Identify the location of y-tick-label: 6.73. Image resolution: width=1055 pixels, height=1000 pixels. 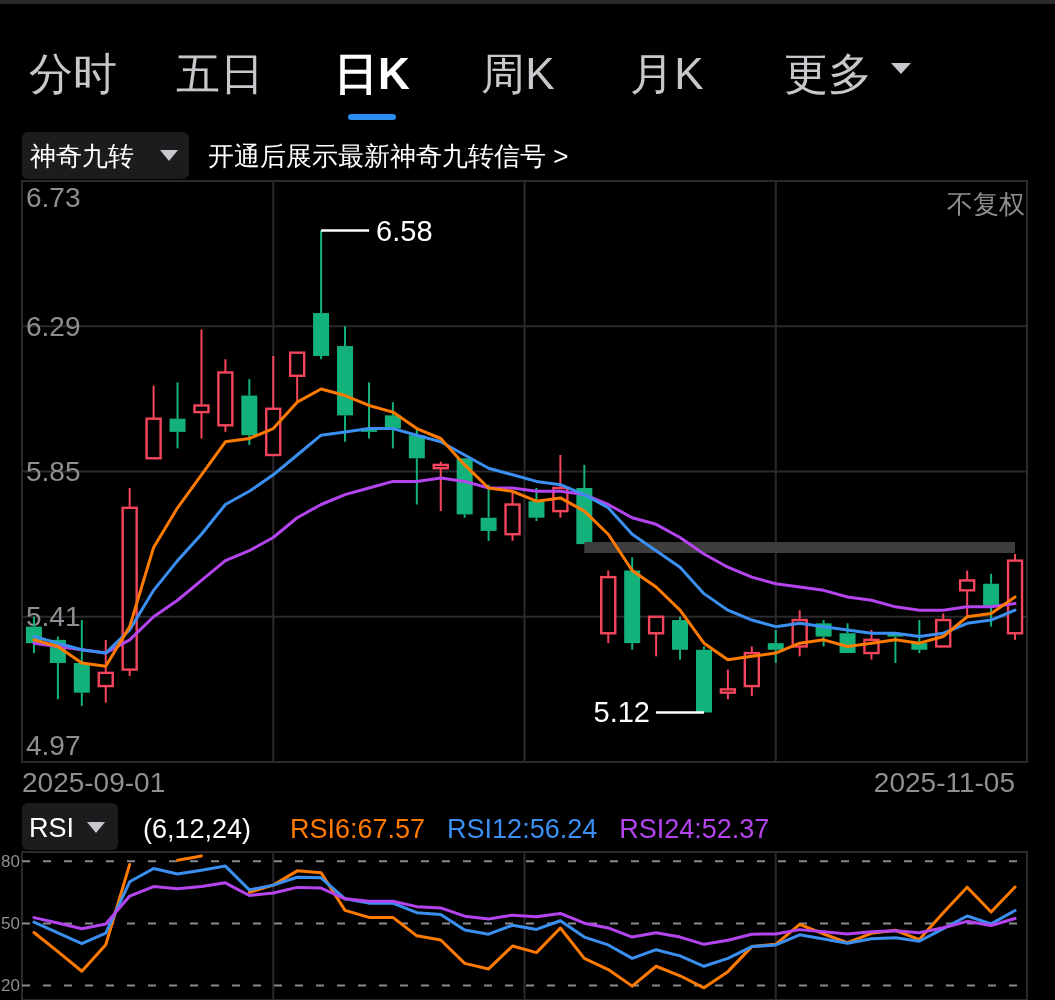
(53, 197).